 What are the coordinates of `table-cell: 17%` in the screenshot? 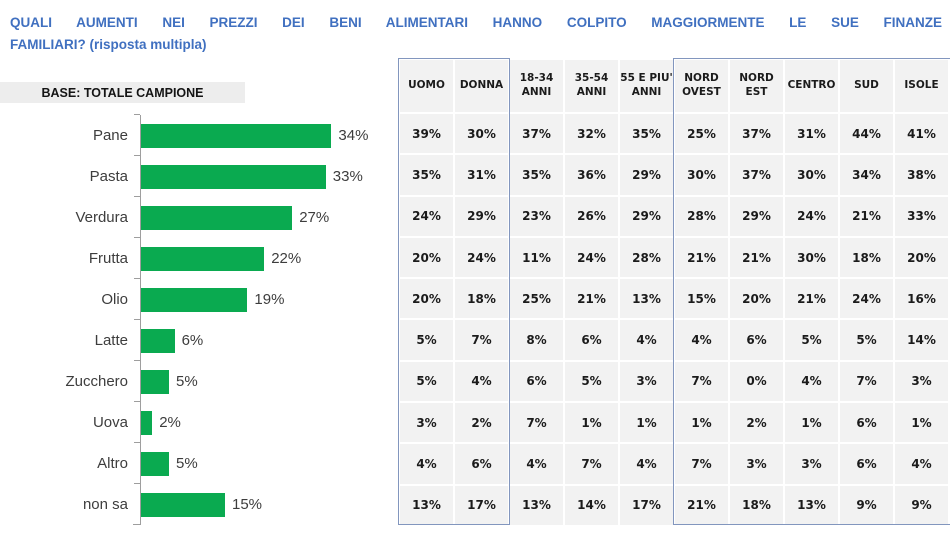 It's located at (481, 505).